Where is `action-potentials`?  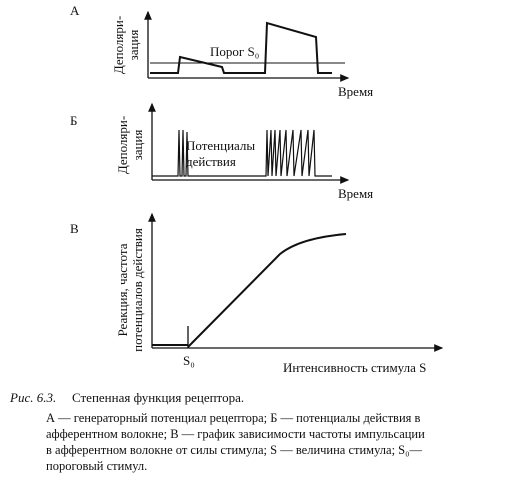
action-potentials is located at coordinates (242, 153).